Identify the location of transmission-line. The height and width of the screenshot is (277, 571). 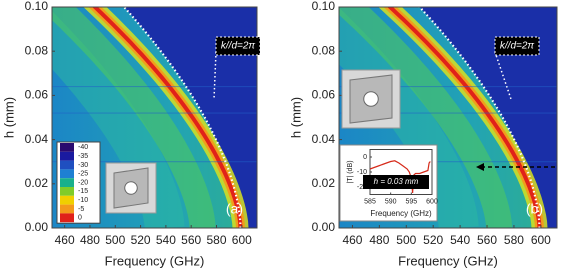
(400, 177).